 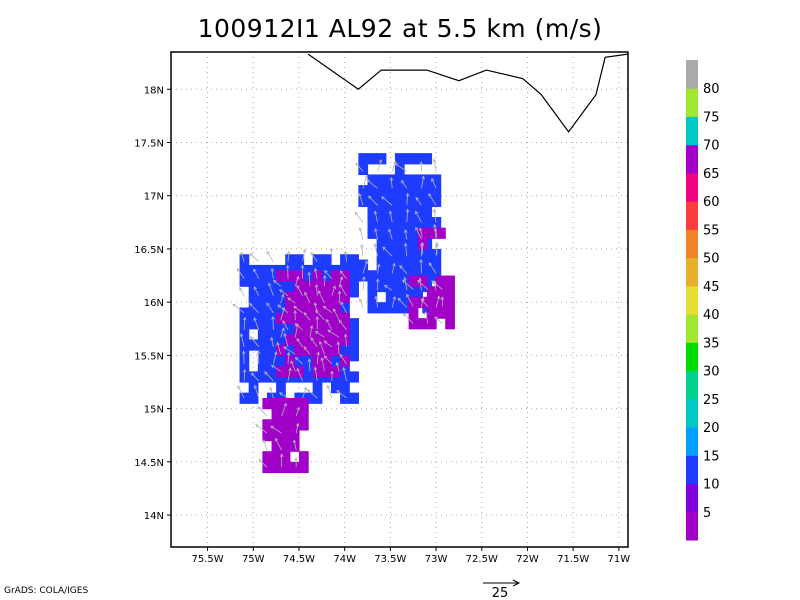 What do you see at coordinates (573, 559) in the screenshot?
I see `lon-tick-label: 71.5W` at bounding box center [573, 559].